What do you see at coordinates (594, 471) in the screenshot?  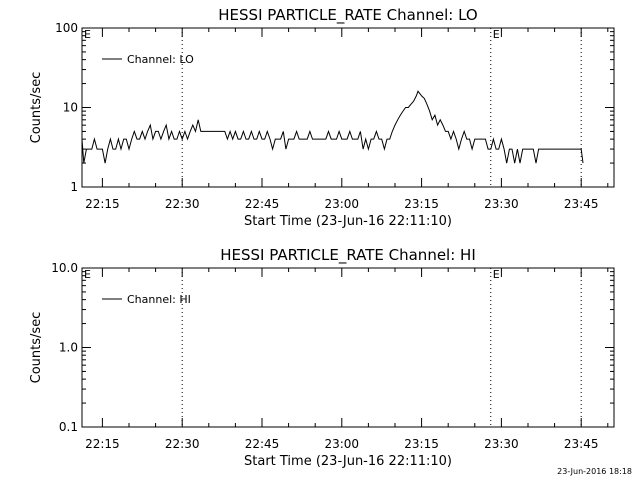 I see `footer-timestamp: 23-Jun-2016 18:18` at bounding box center [594, 471].